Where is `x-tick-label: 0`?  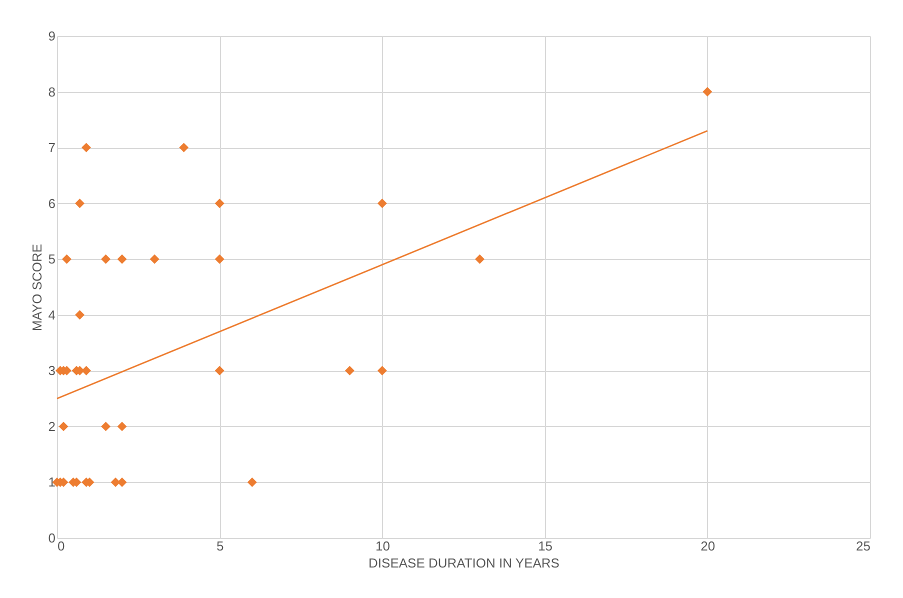 x-tick-label: 0 is located at coordinates (61, 546).